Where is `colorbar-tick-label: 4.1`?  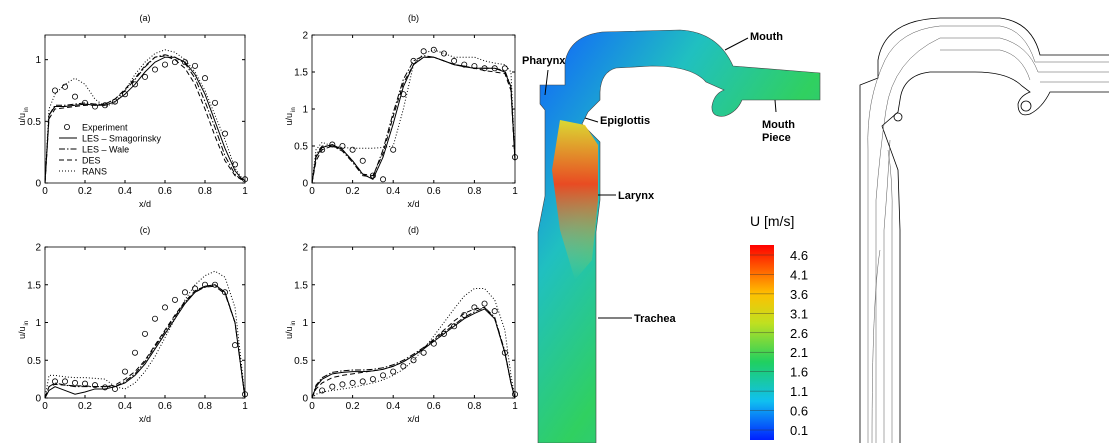 colorbar-tick-label: 4.1 is located at coordinates (799, 274).